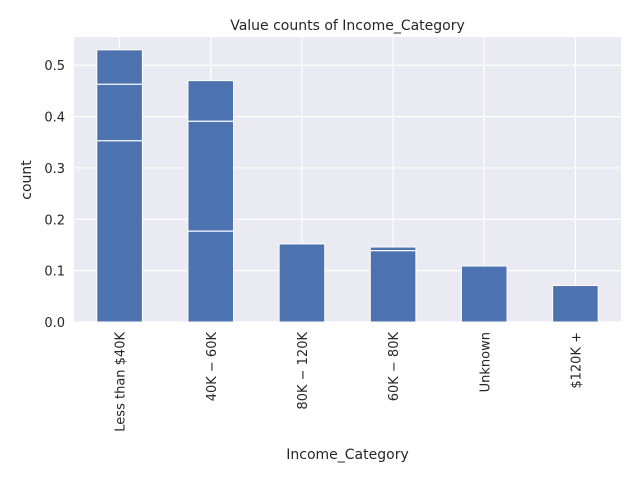  Describe the element at coordinates (485, 362) in the screenshot. I see `x-tick-label: Unknown` at that location.